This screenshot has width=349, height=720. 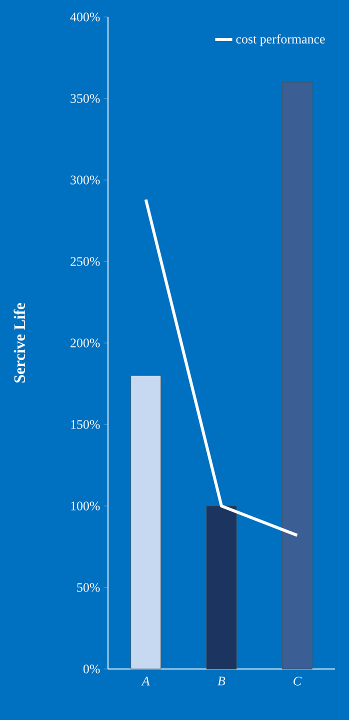 I want to click on y-tick-label: 150%, so click(x=85, y=424).